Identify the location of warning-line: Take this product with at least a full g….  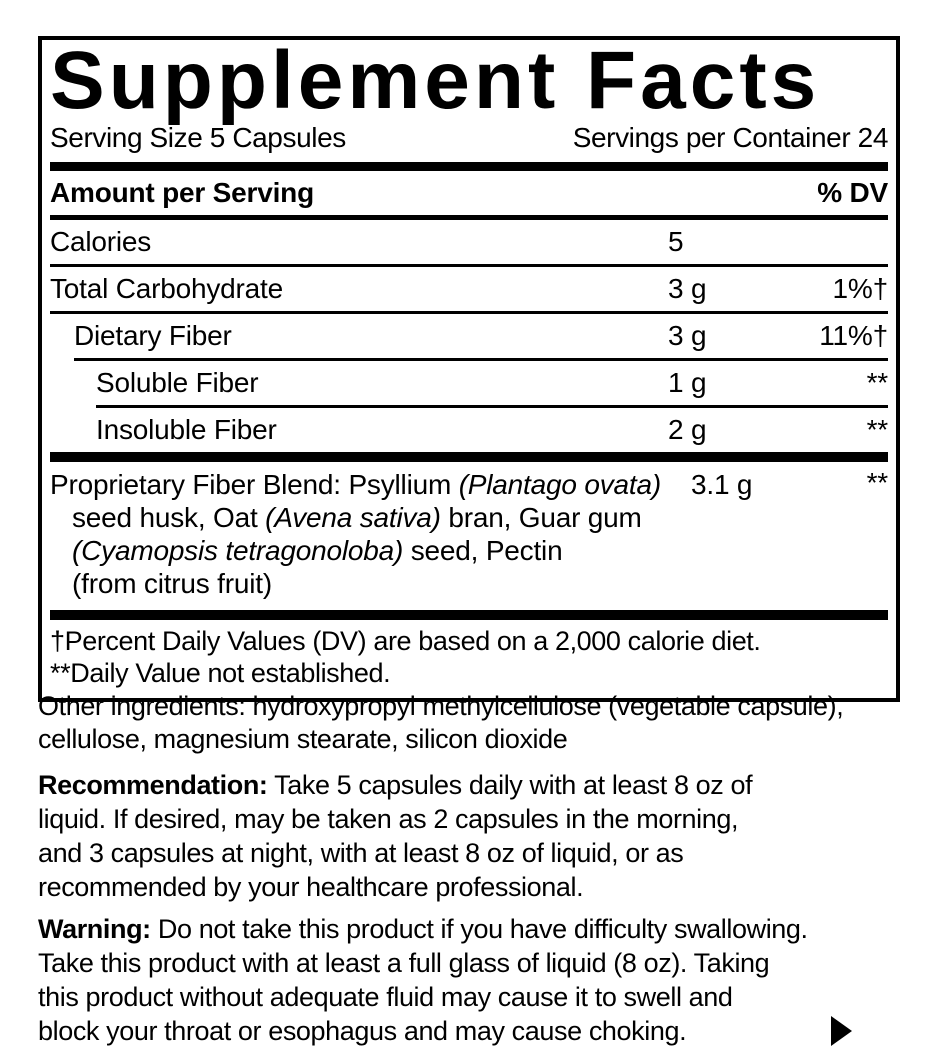
(404, 963).